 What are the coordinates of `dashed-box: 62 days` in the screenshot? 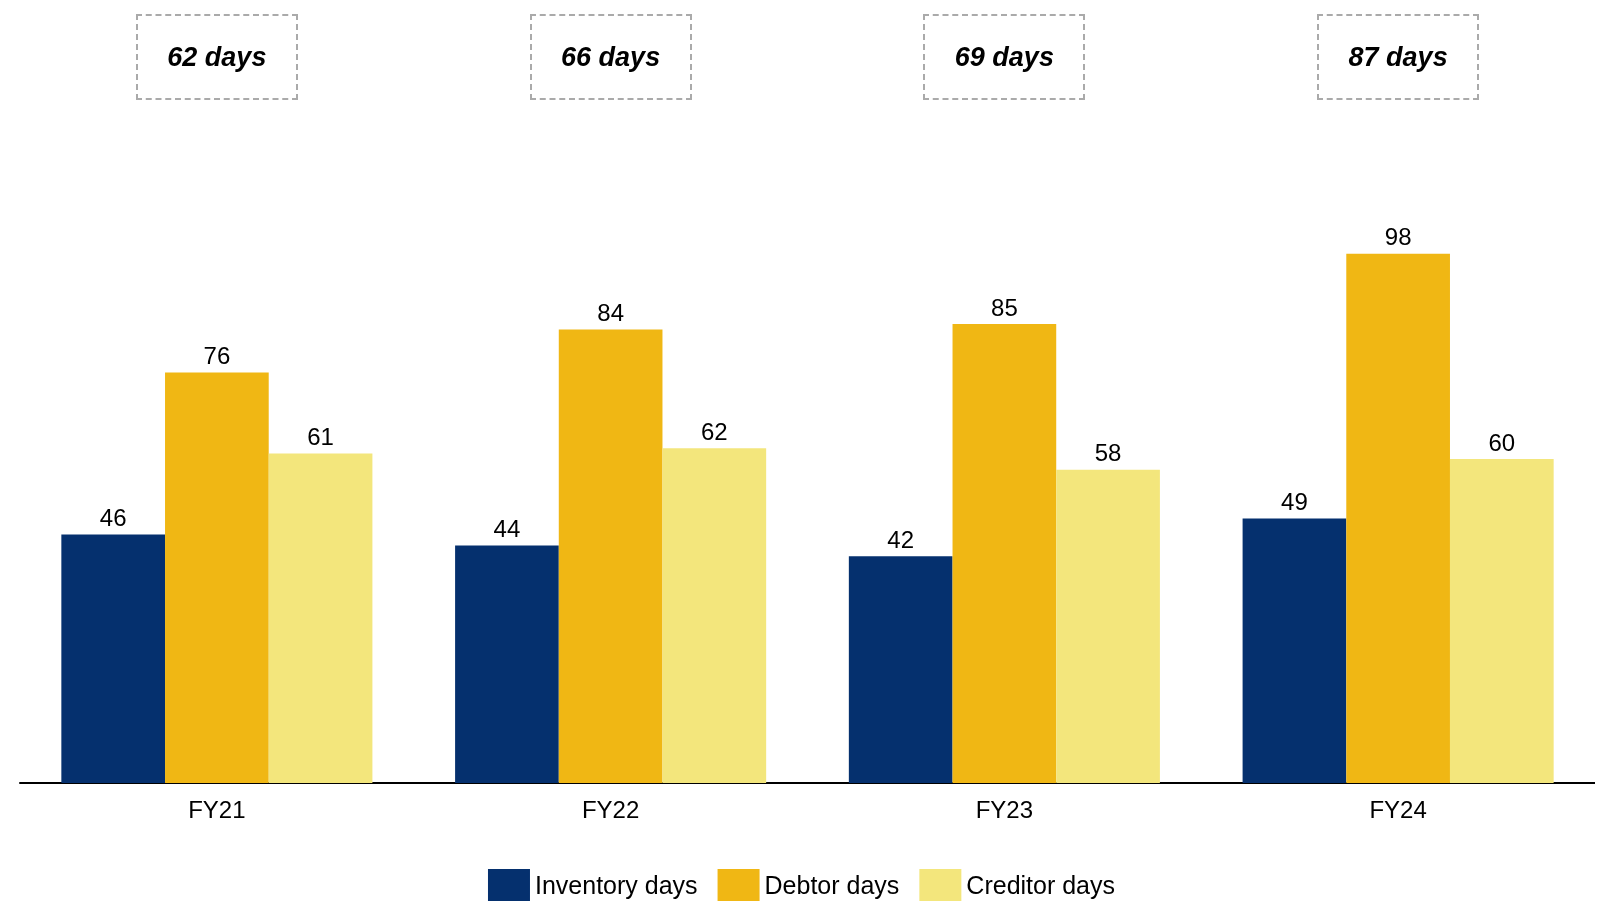 It's located at (216, 57).